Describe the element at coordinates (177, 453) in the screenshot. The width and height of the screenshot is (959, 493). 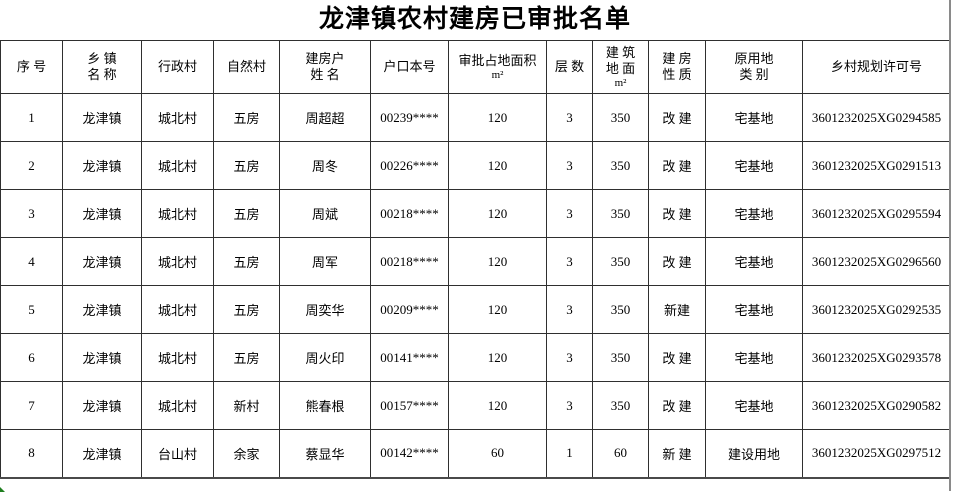
I see `cell-administrative-village: 台山村` at that location.